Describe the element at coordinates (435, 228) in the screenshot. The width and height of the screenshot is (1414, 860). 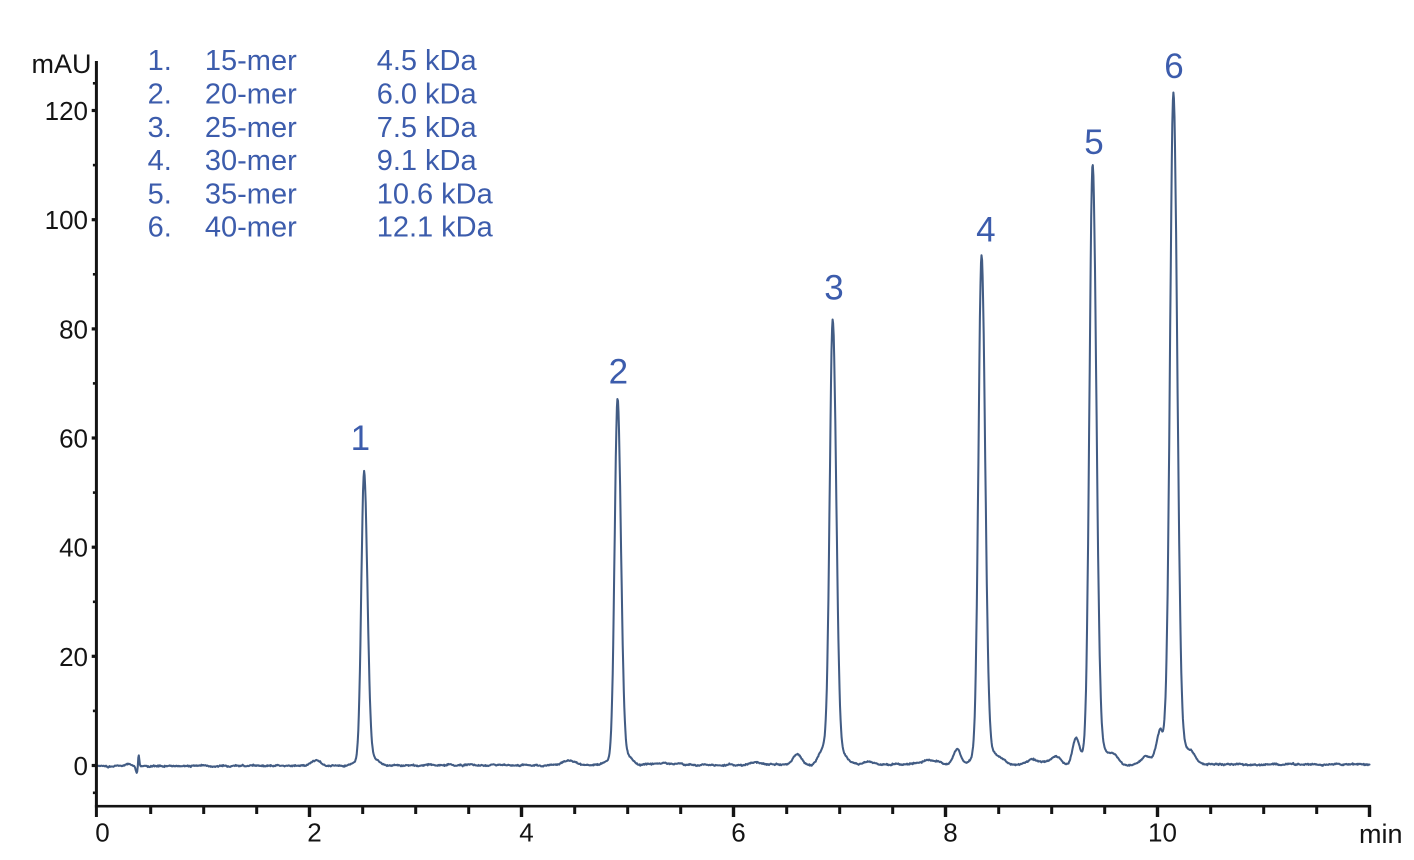
I see `svg-text: 12.1 kDa` at that location.